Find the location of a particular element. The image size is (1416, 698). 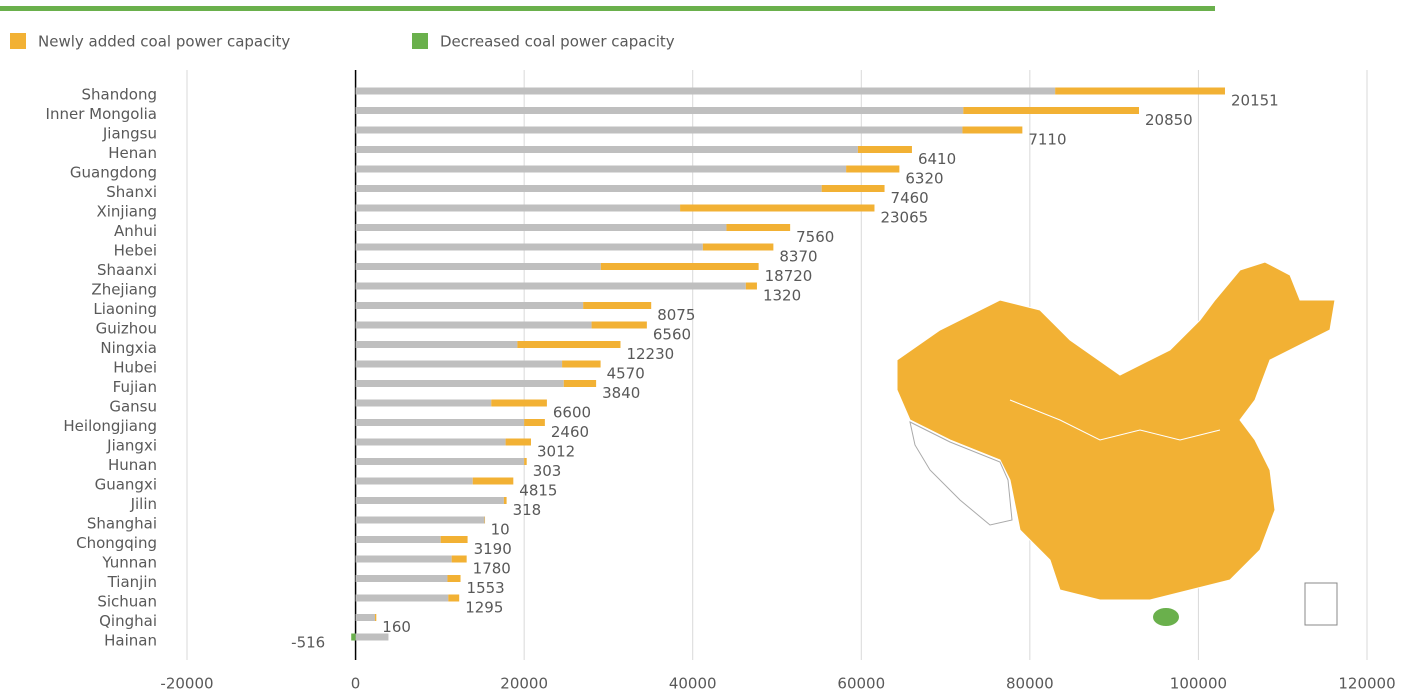

y-tick-label: Hubei is located at coordinates (135, 368).